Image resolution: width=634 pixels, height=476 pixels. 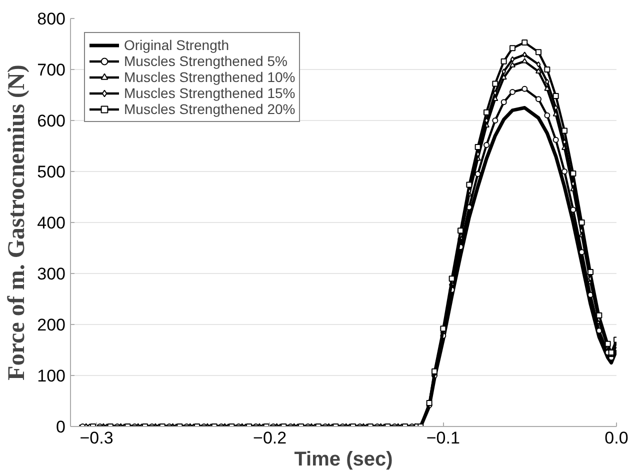 What do you see at coordinates (443, 438) in the screenshot?
I see `x-tick-label: −0.1` at bounding box center [443, 438].